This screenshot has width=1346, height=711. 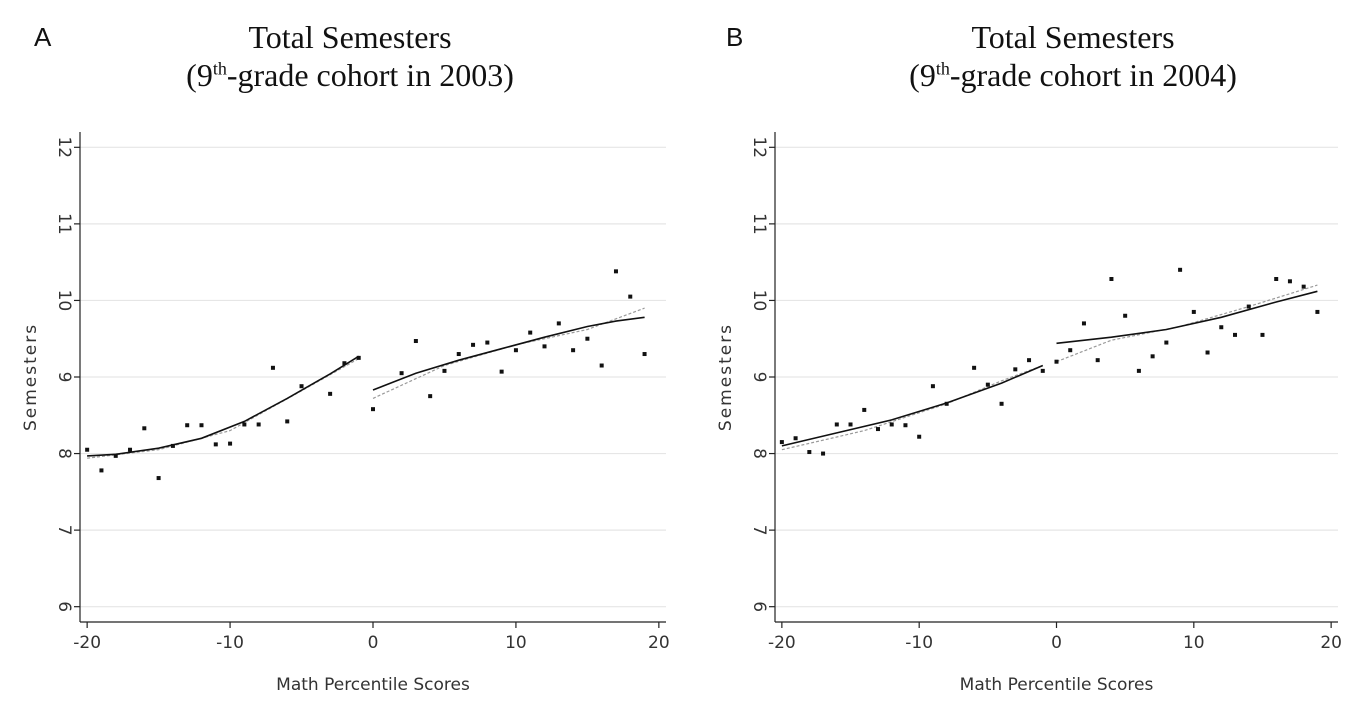 What do you see at coordinates (922, 75) in the screenshot?
I see `title-prefix: (9` at bounding box center [922, 75].